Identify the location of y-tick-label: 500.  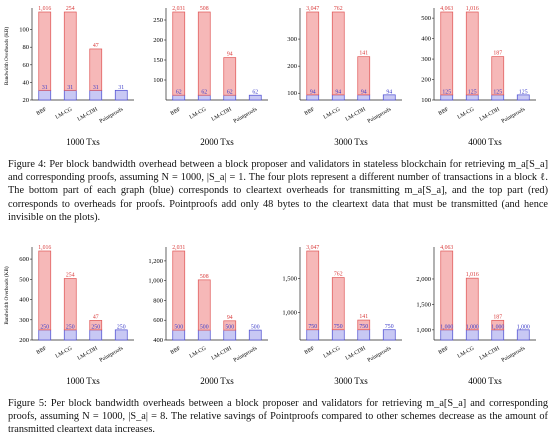
(24, 279).